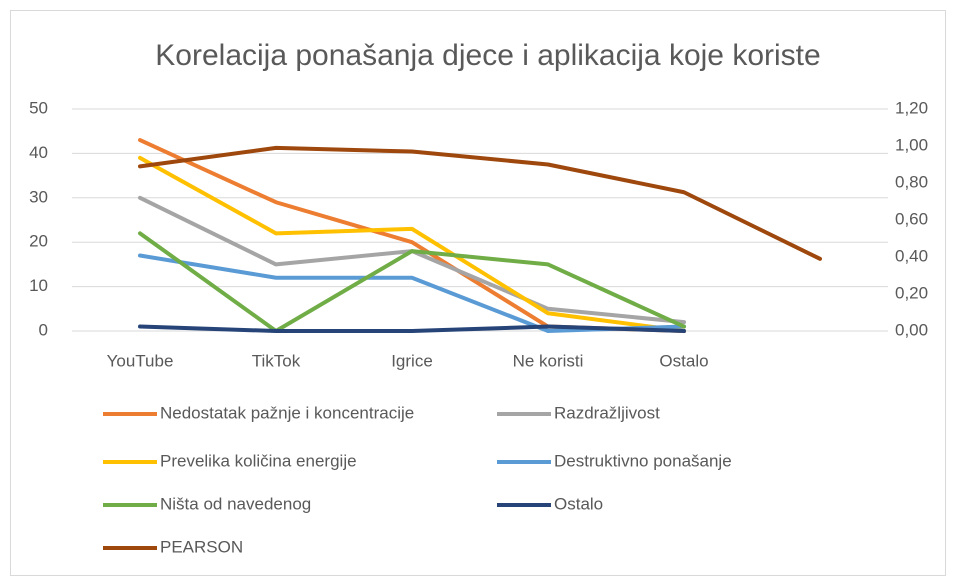 The image size is (956, 577). Describe the element at coordinates (911, 329) in the screenshot. I see `y2-tick-label: 0,00` at that location.